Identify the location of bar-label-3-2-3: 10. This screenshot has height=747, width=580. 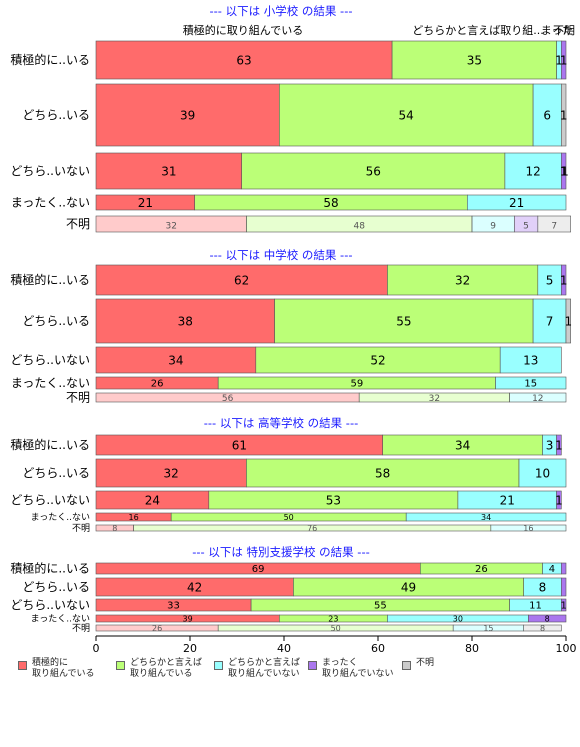
(542, 473).